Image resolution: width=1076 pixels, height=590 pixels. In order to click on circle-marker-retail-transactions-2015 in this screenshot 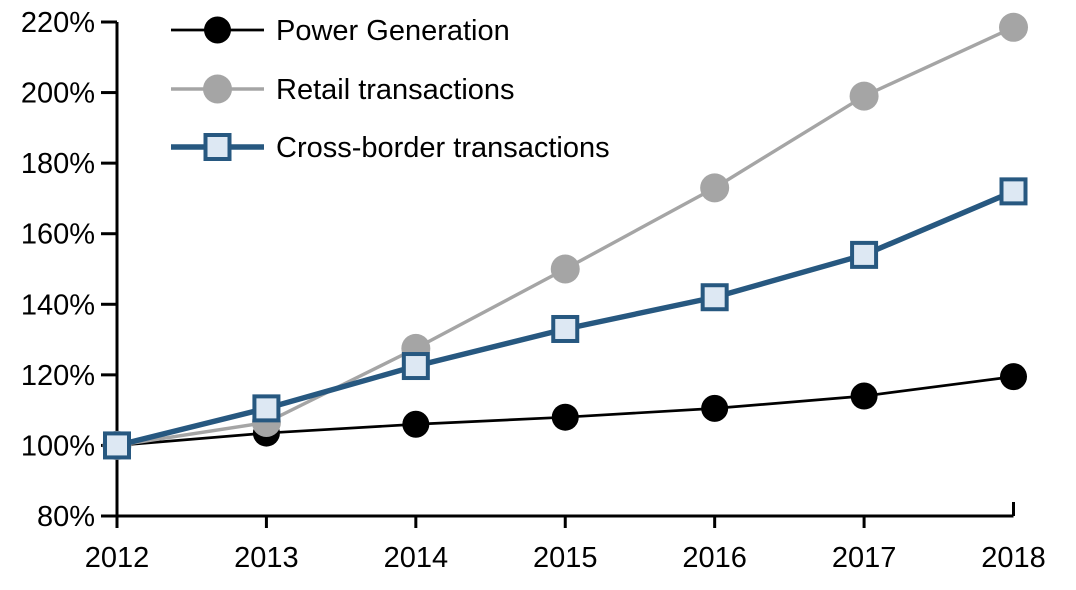, I will do `click(565, 269)`.